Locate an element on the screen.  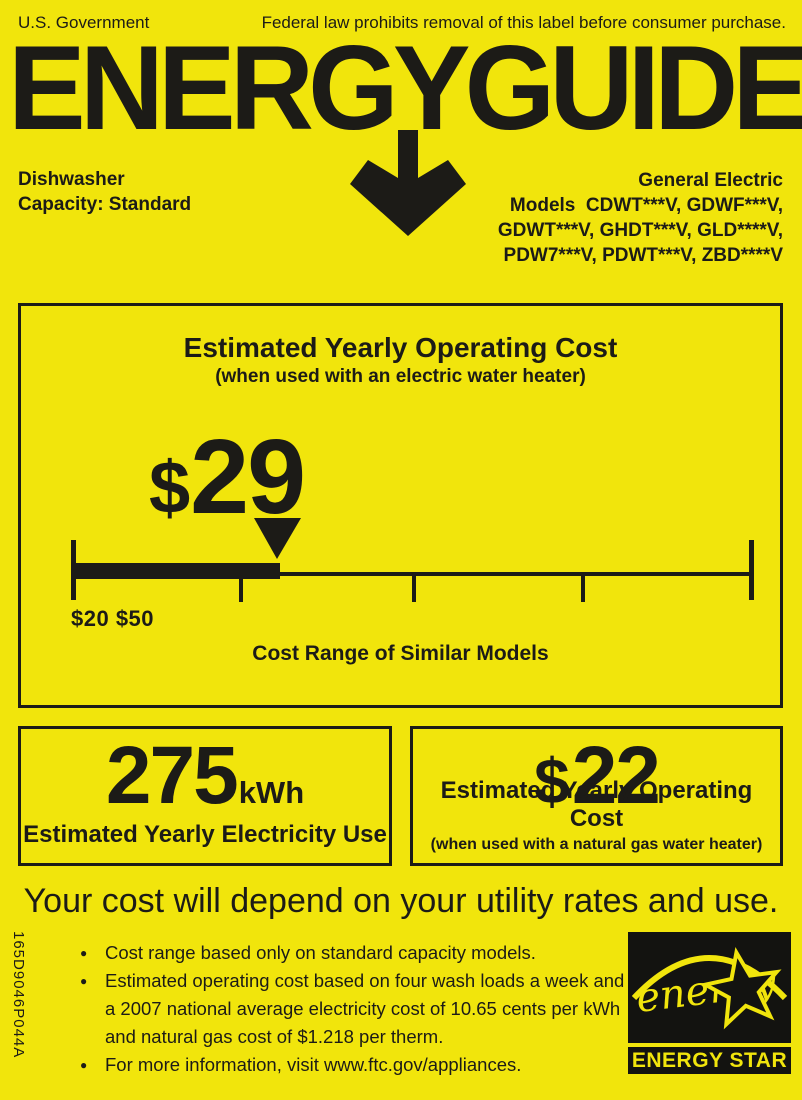
product-info: Dishwasher Capacity: Standard is located at coordinates (104, 192).